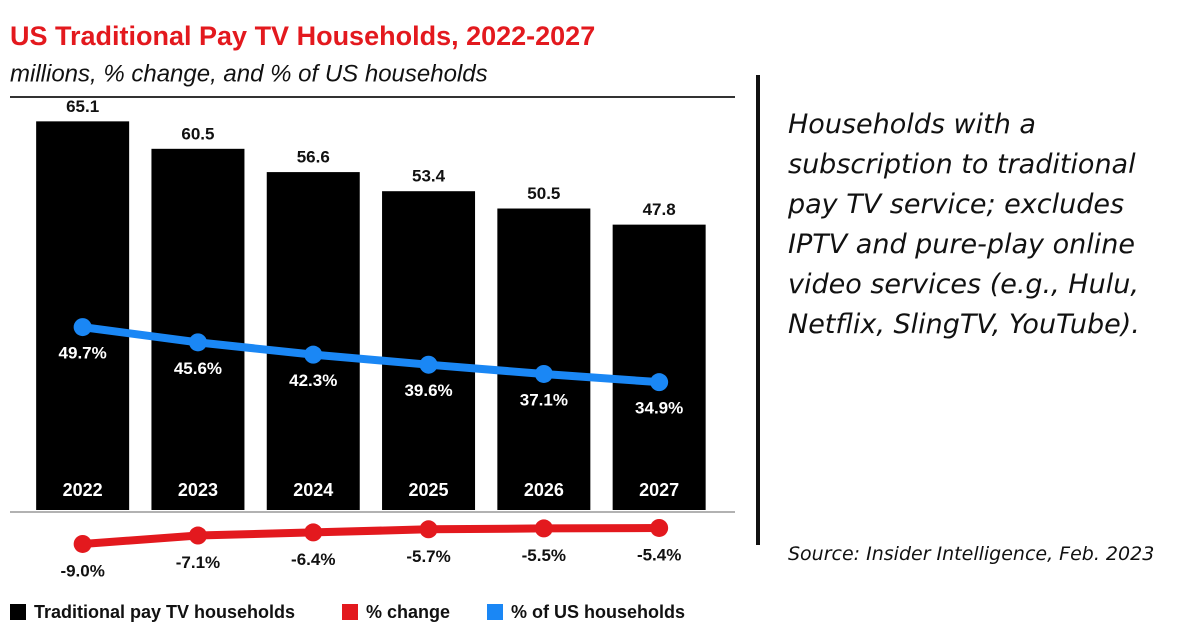  What do you see at coordinates (659, 490) in the screenshot?
I see `x-tick-label: 2027` at bounding box center [659, 490].